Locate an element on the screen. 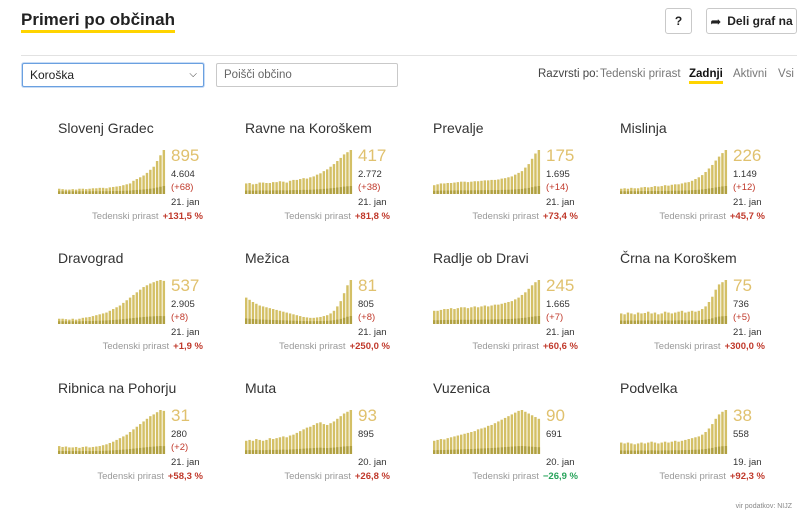  region-select: Koroška ⌵ is located at coordinates (113, 75).